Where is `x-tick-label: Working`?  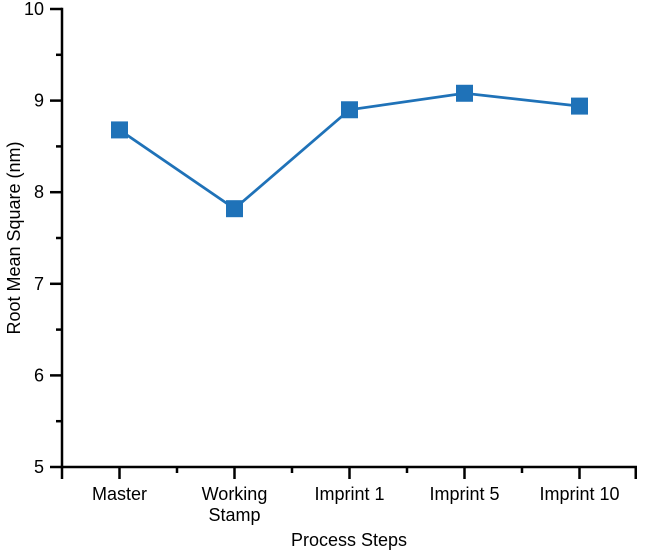 x-tick-label: Working is located at coordinates (235, 494).